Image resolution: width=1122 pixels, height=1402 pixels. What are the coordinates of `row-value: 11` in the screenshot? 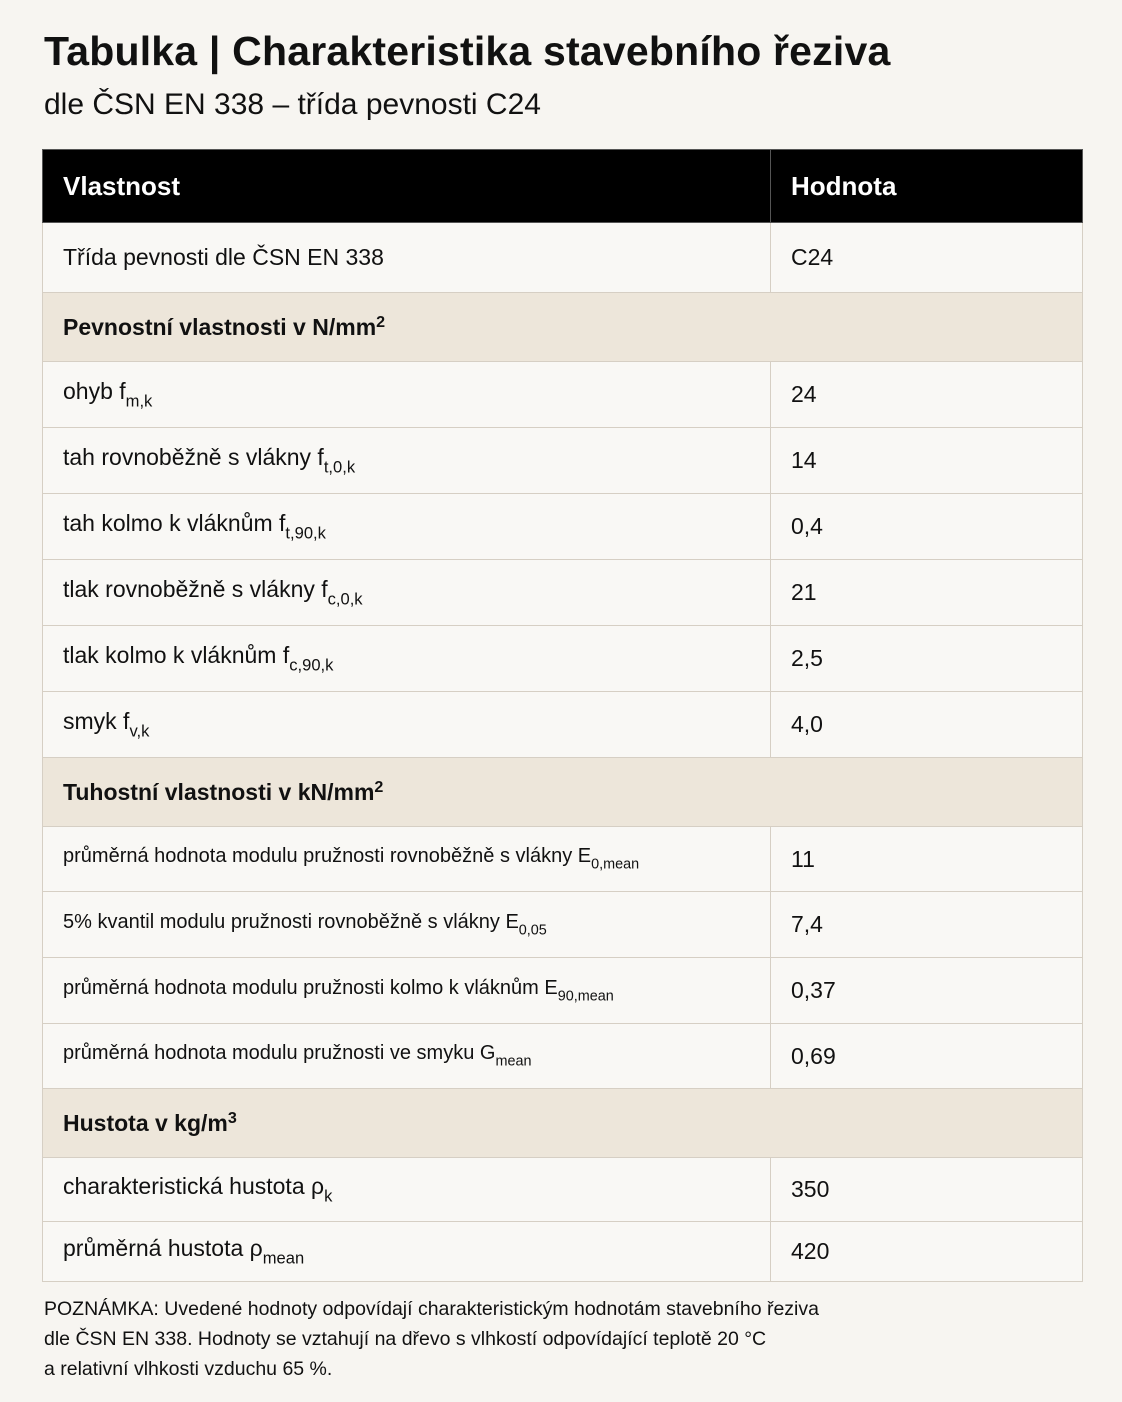 It's located at (926, 859).